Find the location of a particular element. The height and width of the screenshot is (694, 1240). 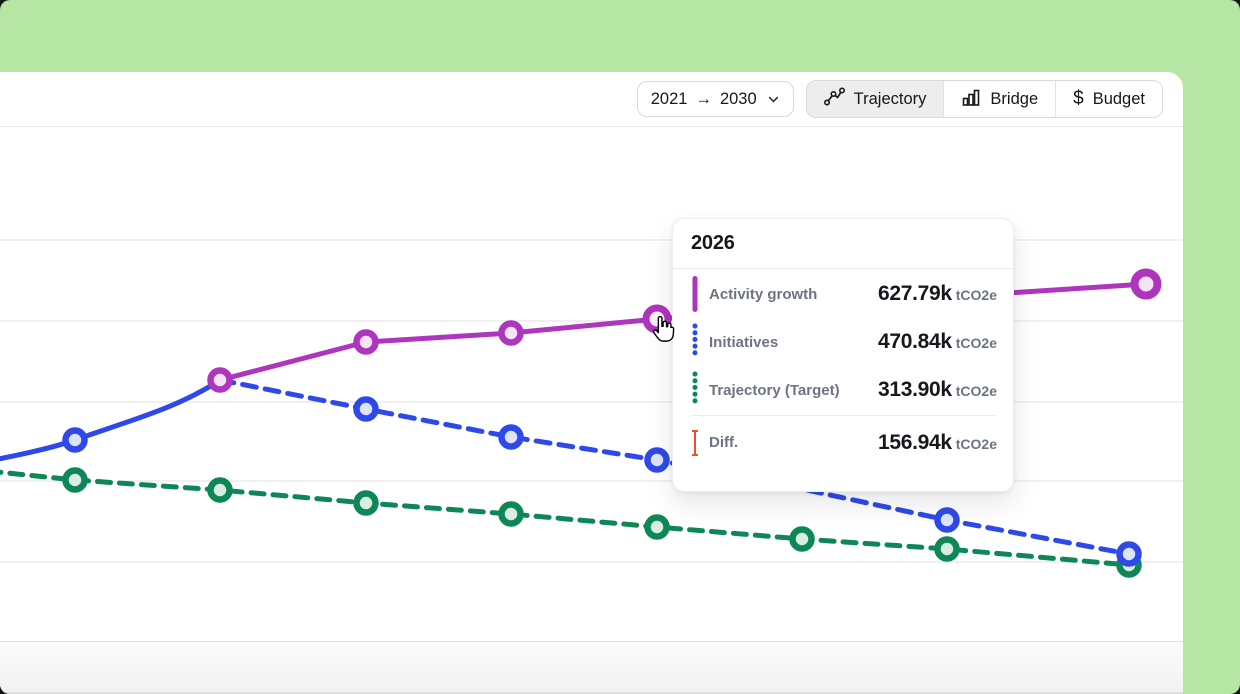

tab-trajectory-label: Trajectory is located at coordinates (890, 98).